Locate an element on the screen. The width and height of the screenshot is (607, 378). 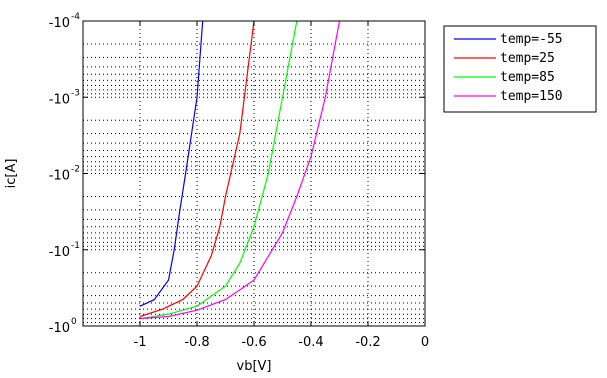
y-tick-exponent: -2 is located at coordinates (75, 170).